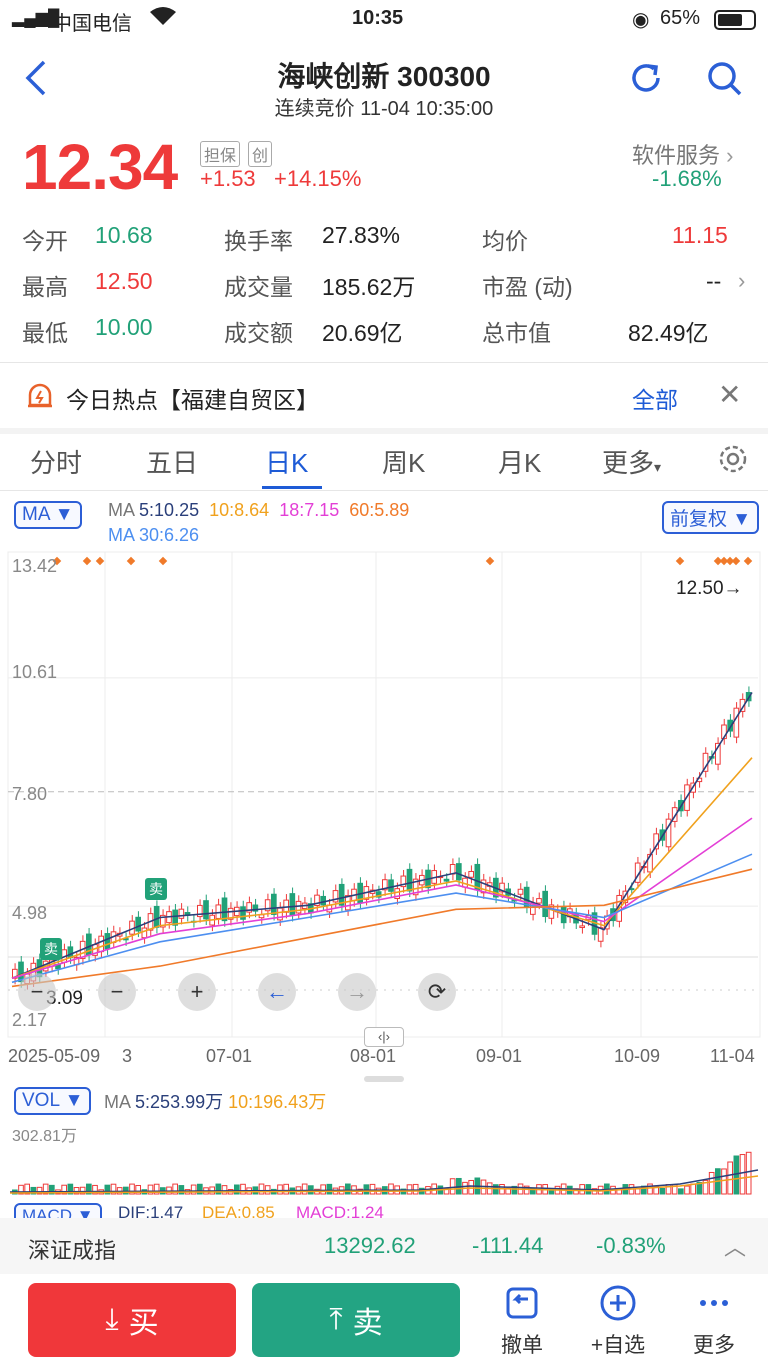  I want to click on tab-five-day: 五日, so click(172, 463).